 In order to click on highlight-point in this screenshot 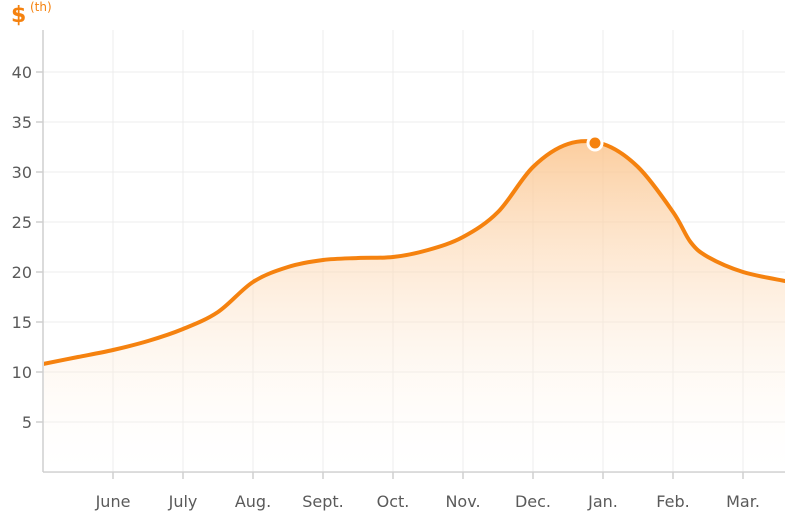, I will do `click(595, 143)`.